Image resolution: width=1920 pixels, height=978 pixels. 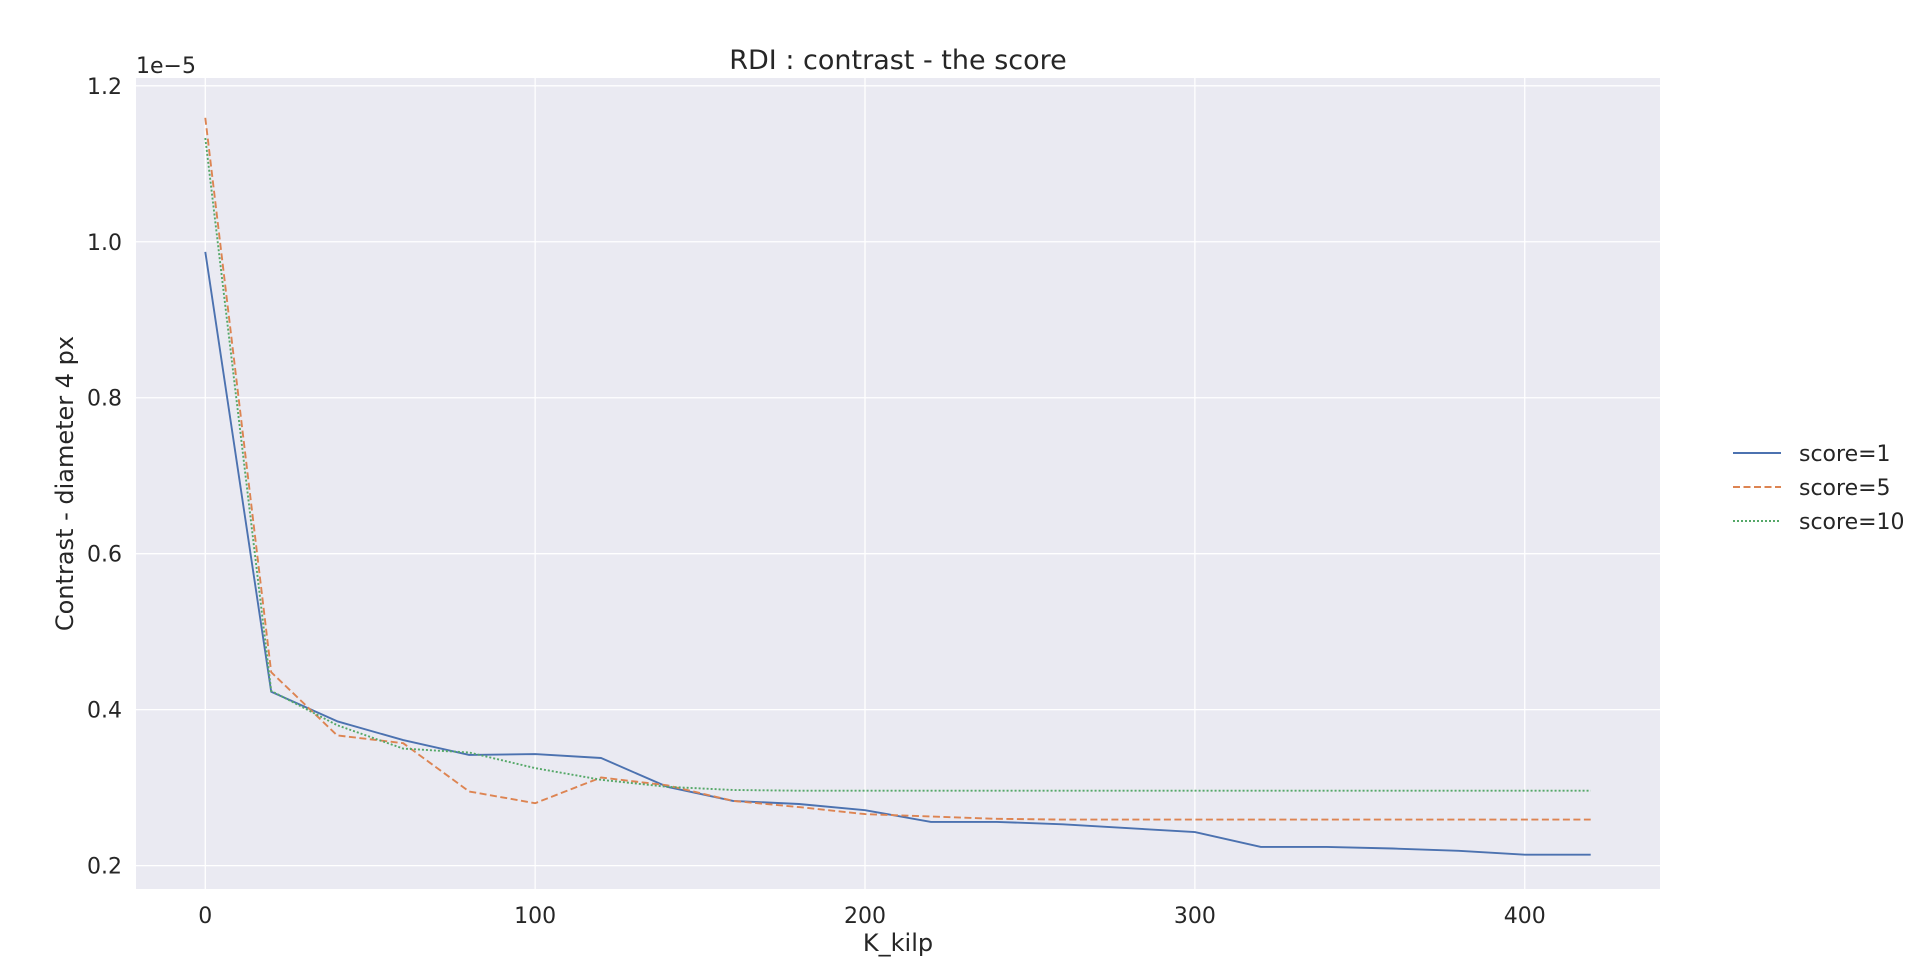 I want to click on y-tick-label: 0.4, so click(x=104, y=711).